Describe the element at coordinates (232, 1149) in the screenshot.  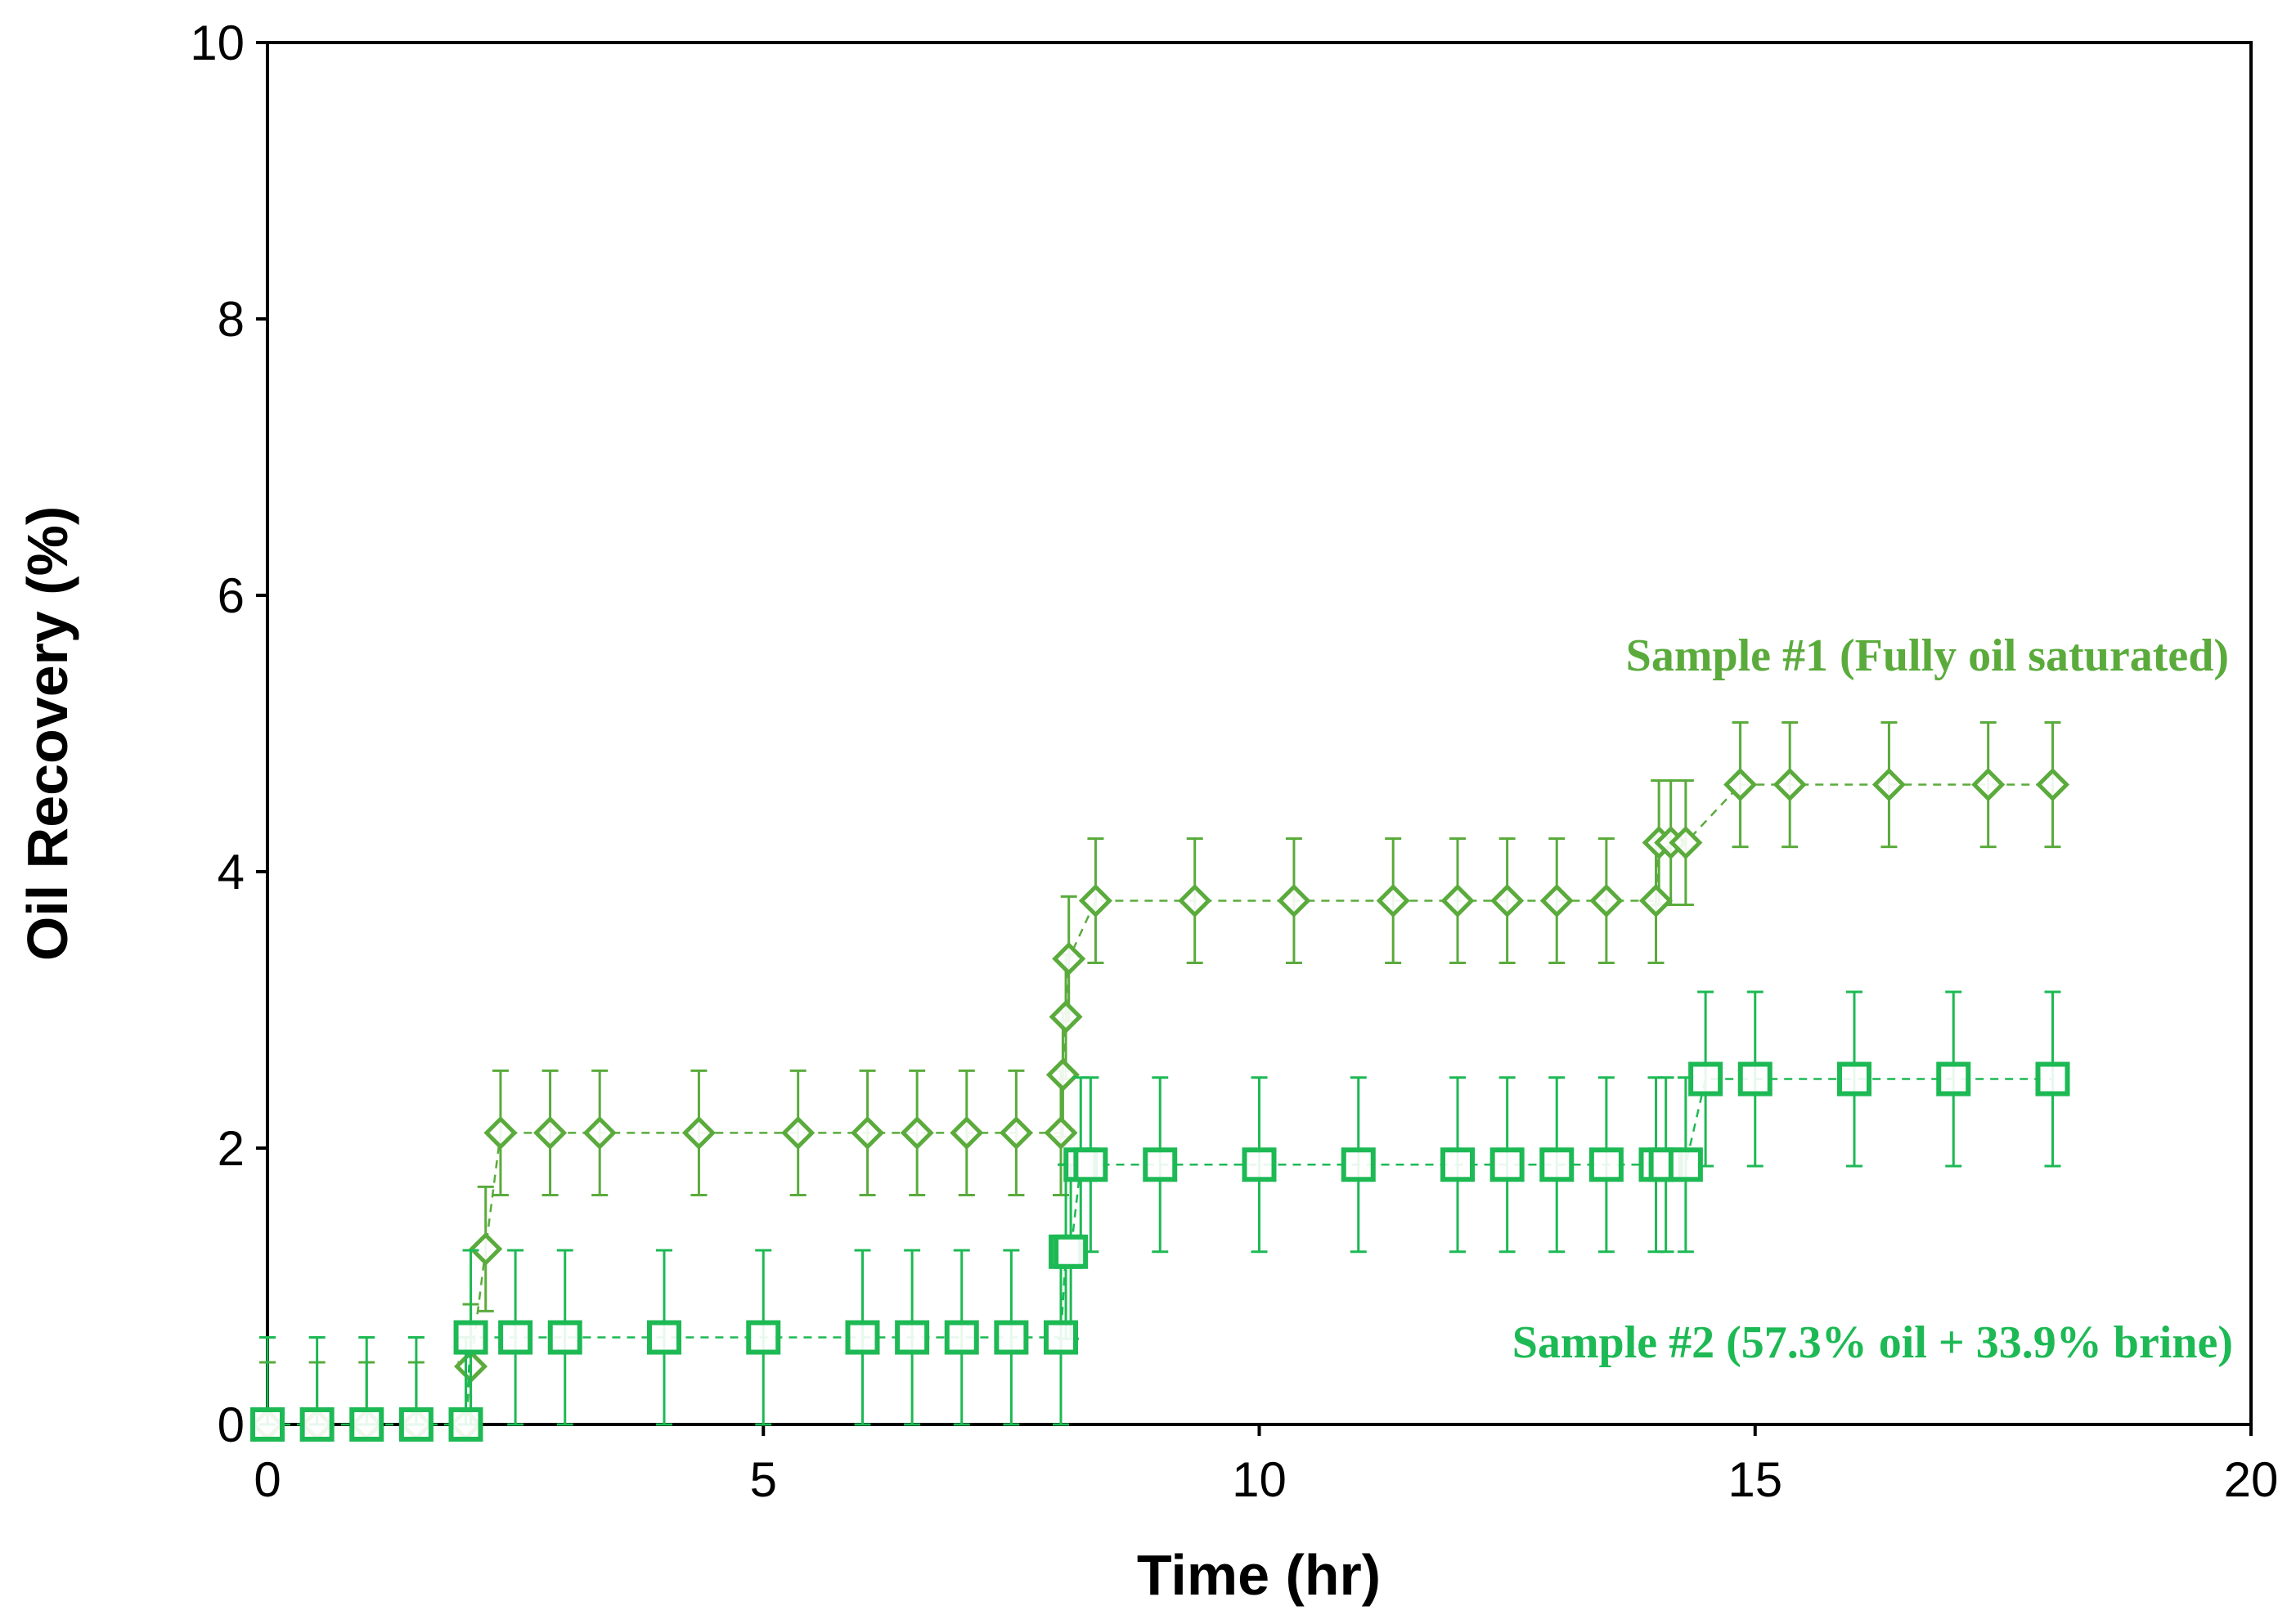
I see `y-tick-label: 2` at that location.